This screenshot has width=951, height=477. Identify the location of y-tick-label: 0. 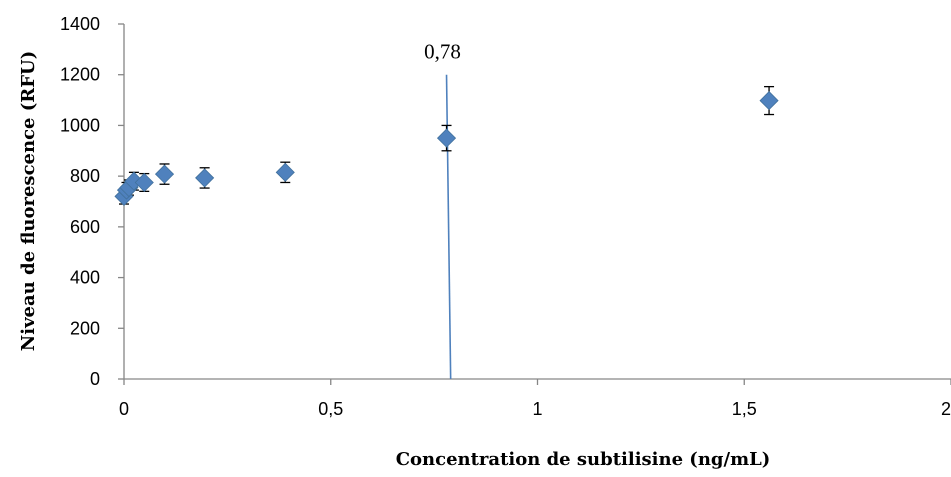
(95, 379).